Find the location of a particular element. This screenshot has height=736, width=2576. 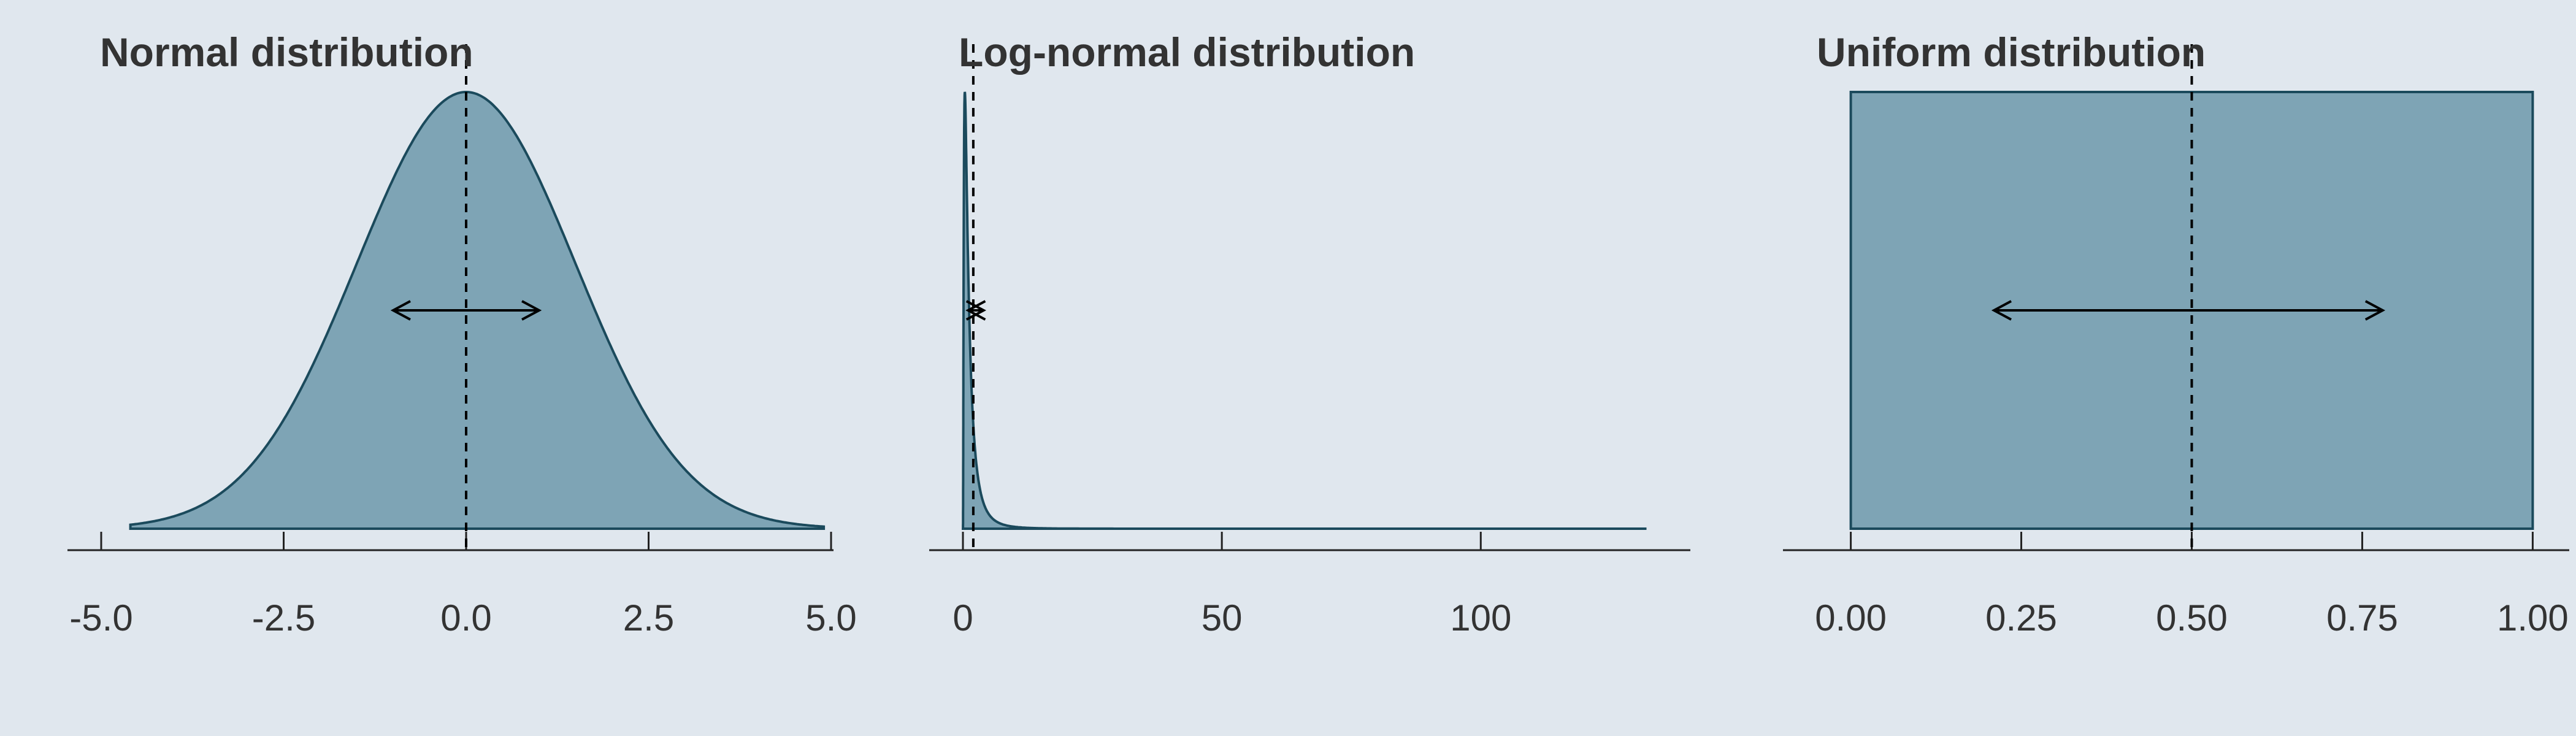

x-tick-label: 0 is located at coordinates (963, 617).